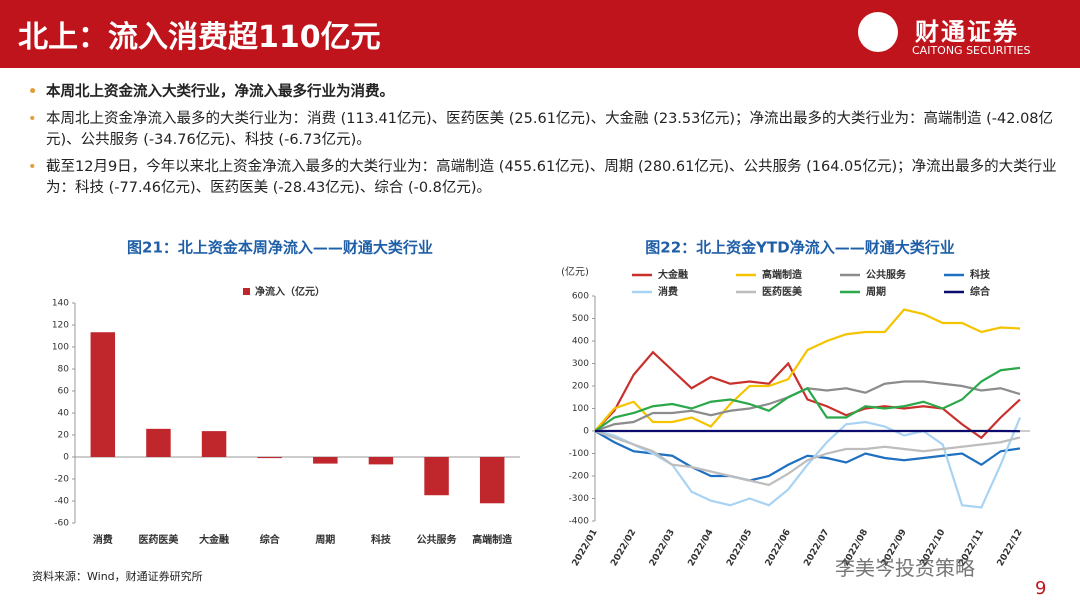  I want to click on y-tick-label: 120, so click(60, 326).